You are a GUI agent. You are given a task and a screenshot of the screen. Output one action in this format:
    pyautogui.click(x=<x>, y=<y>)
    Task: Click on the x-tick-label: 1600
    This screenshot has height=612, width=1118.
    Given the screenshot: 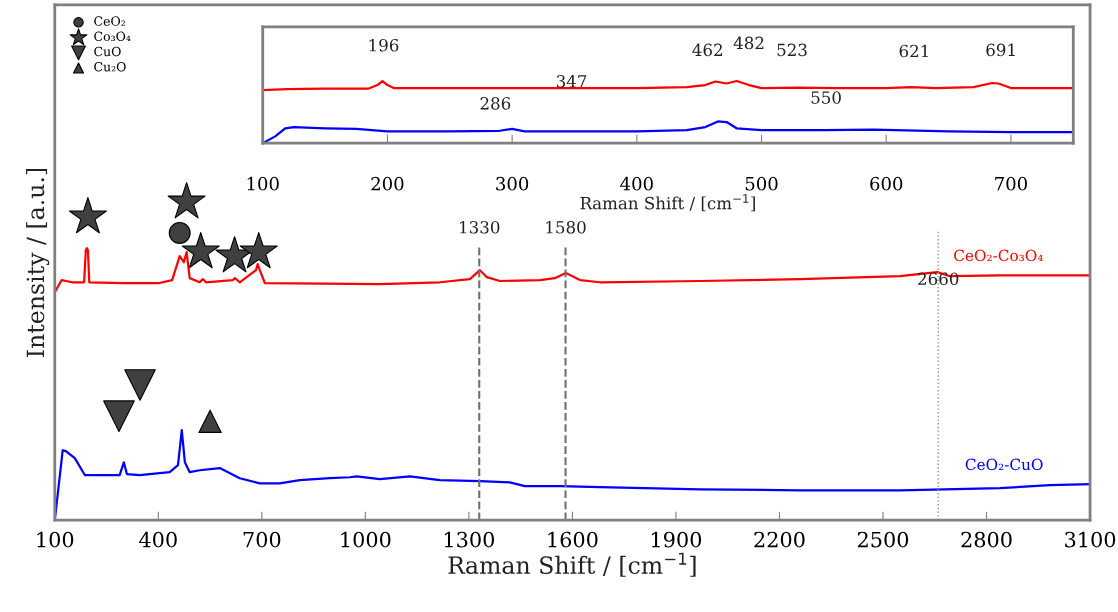 What is the action you would take?
    pyautogui.click(x=573, y=539)
    